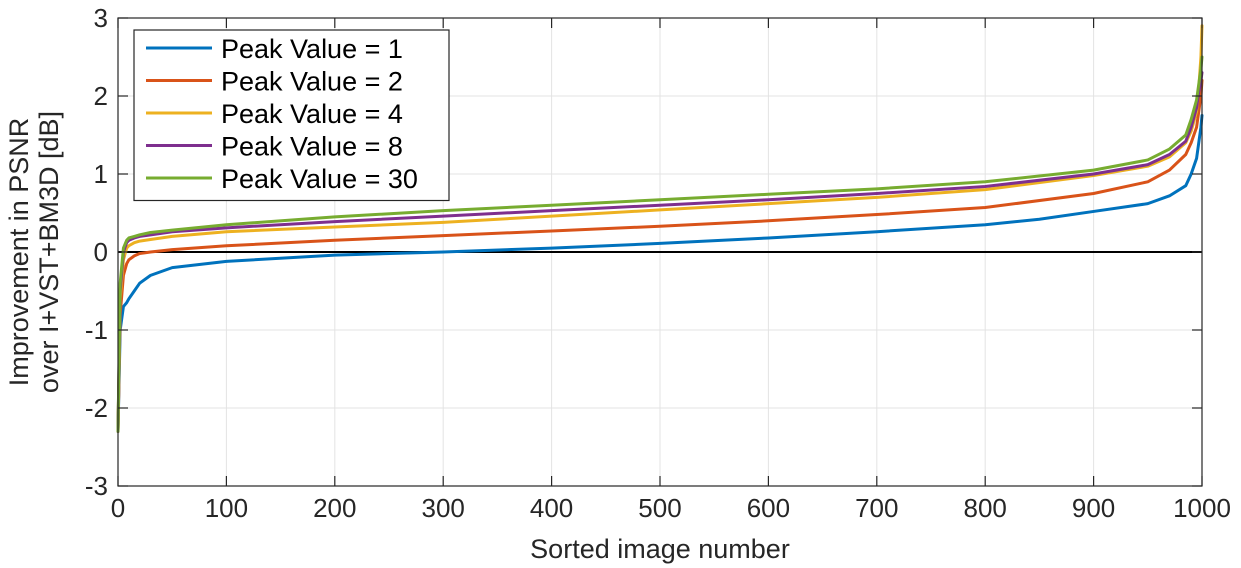  What do you see at coordinates (49, 252) in the screenshot?
I see `y-axis-label-line-2: over I+VST+BM3D [dB]` at bounding box center [49, 252].